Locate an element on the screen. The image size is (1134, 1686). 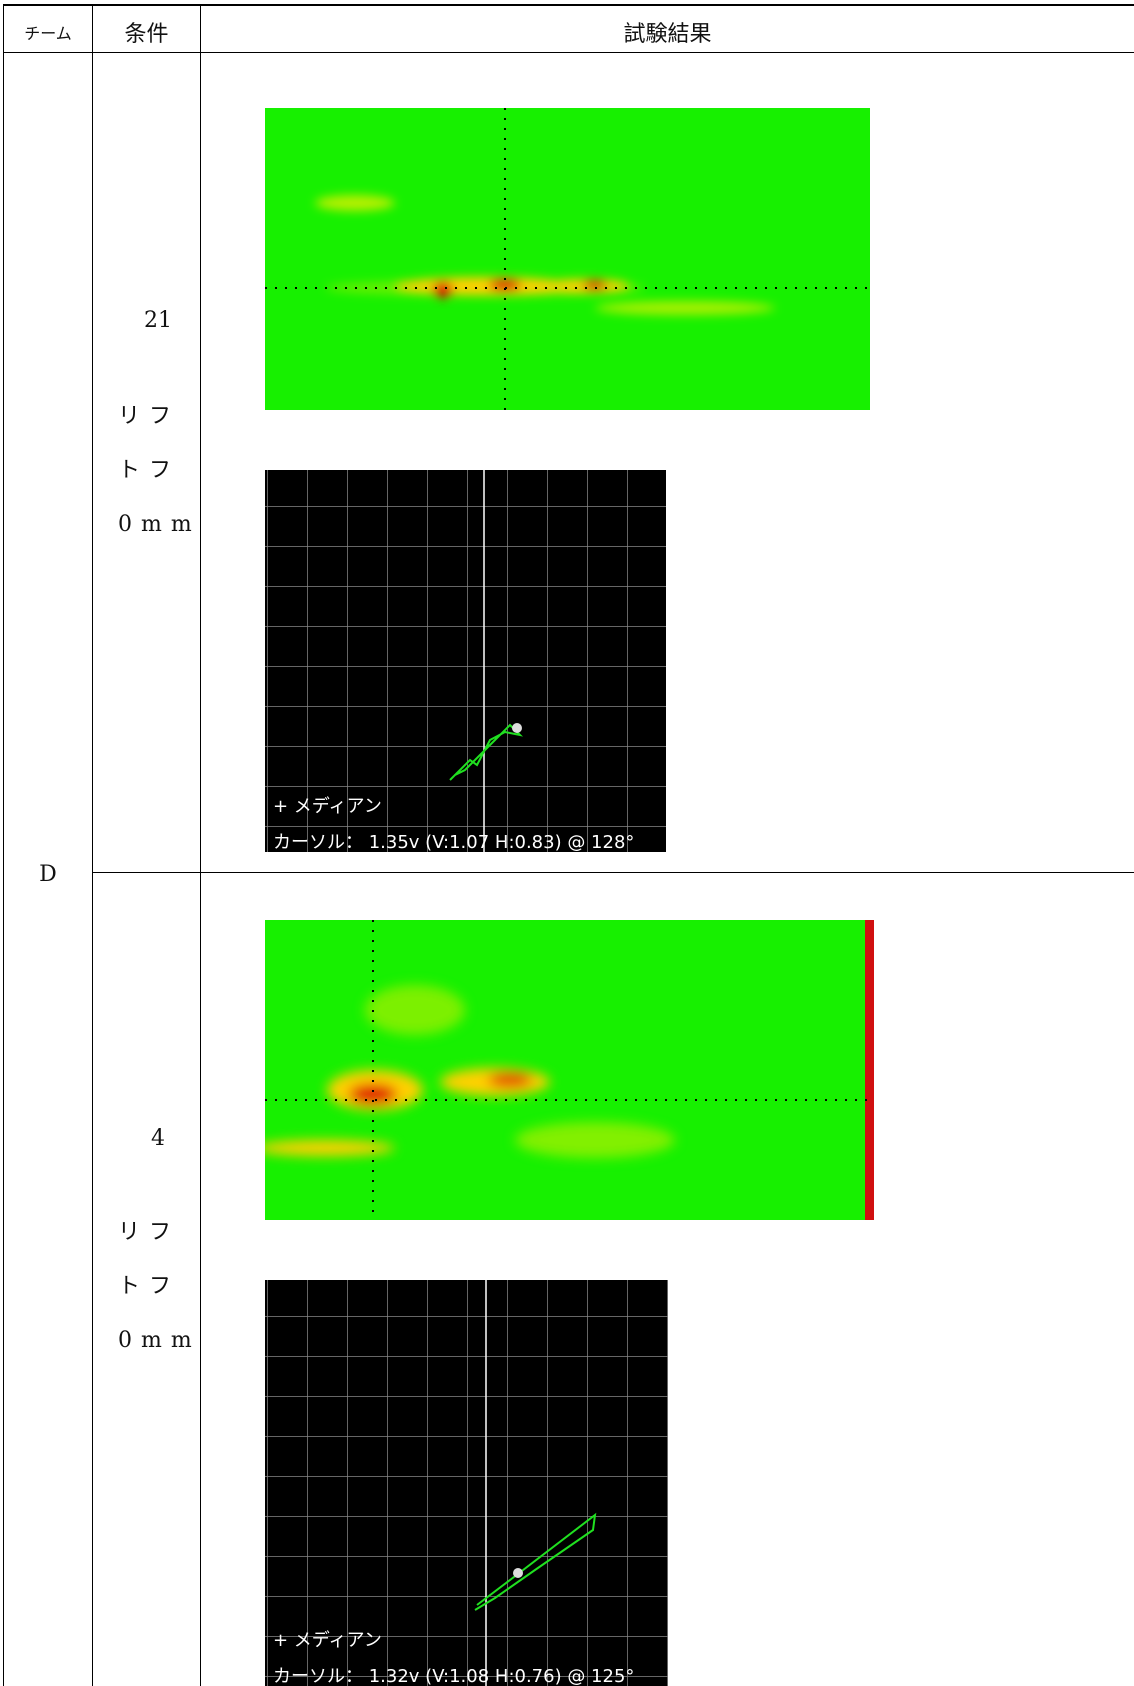
scope-cursor: カーソル： 1.32v (V:1.08 H:0.76) @ 125° is located at coordinates (453, 1676).